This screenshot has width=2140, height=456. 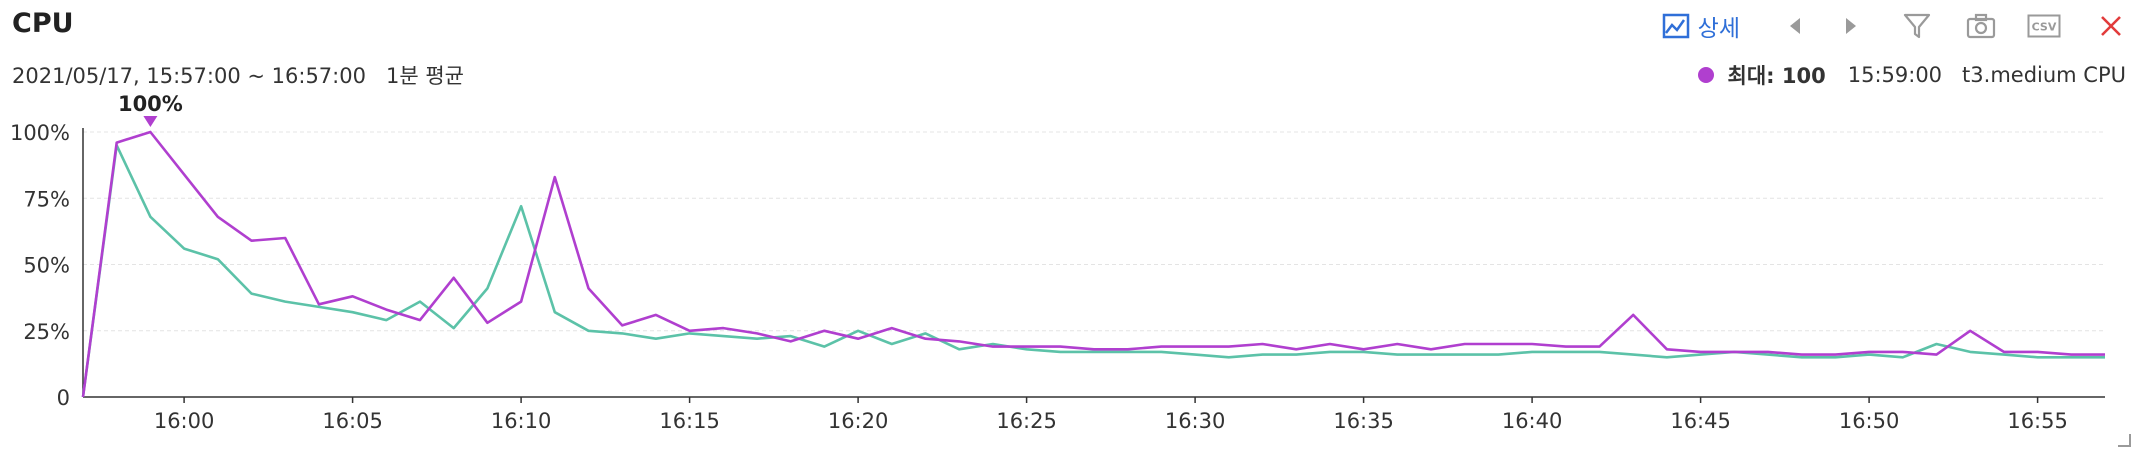 What do you see at coordinates (2111, 26) in the screenshot?
I see `close-icon` at bounding box center [2111, 26].